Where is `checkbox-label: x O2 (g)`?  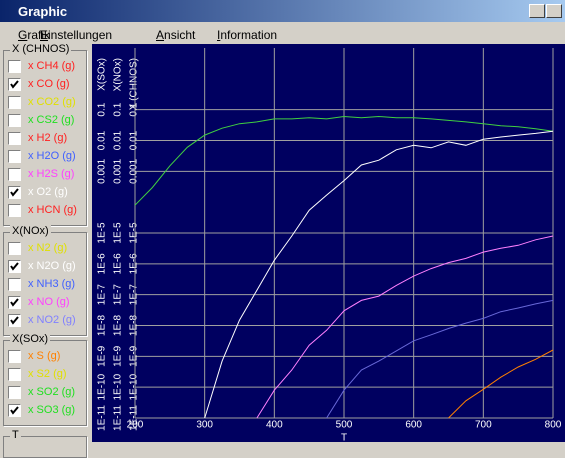
checkbox-label: x O2 (g) is located at coordinates (48, 192).